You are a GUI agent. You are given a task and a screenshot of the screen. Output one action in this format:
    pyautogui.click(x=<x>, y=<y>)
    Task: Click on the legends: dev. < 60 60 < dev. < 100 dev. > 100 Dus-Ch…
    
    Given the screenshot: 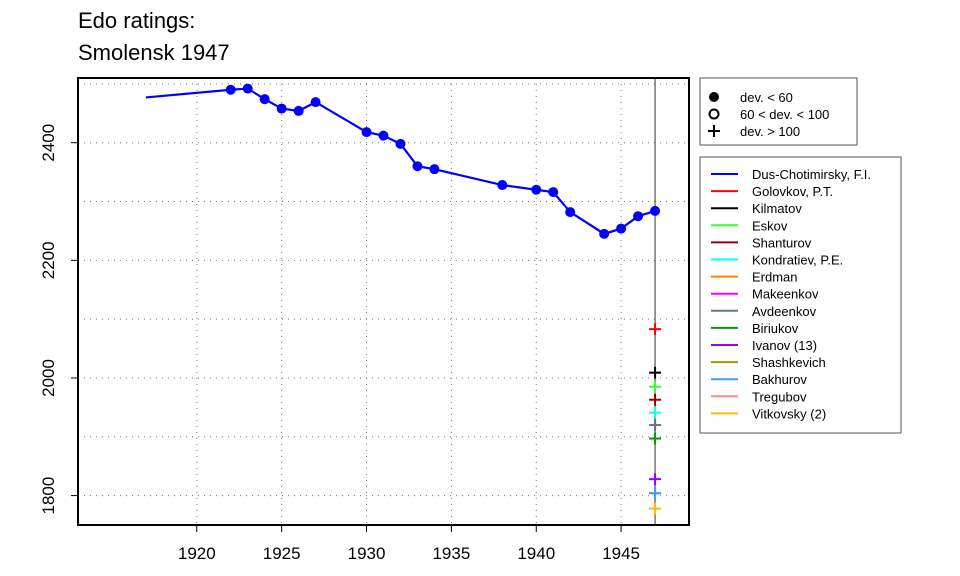 What is the action you would take?
    pyautogui.click(x=800, y=255)
    